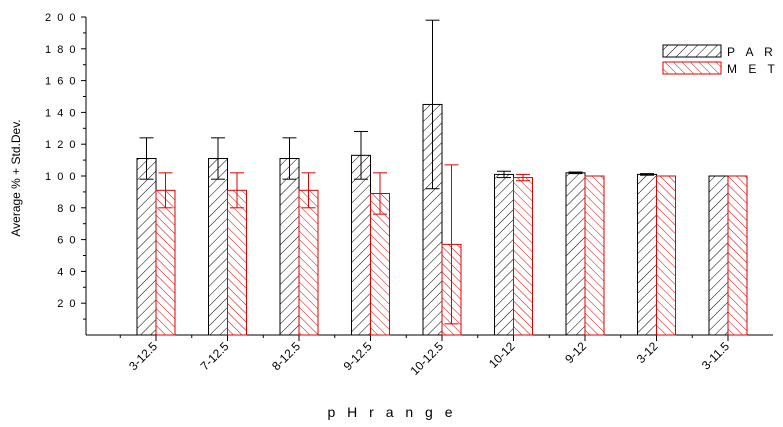 The width and height of the screenshot is (783, 427). Describe the element at coordinates (753, 69) in the screenshot. I see `legend-label: M E T` at that location.